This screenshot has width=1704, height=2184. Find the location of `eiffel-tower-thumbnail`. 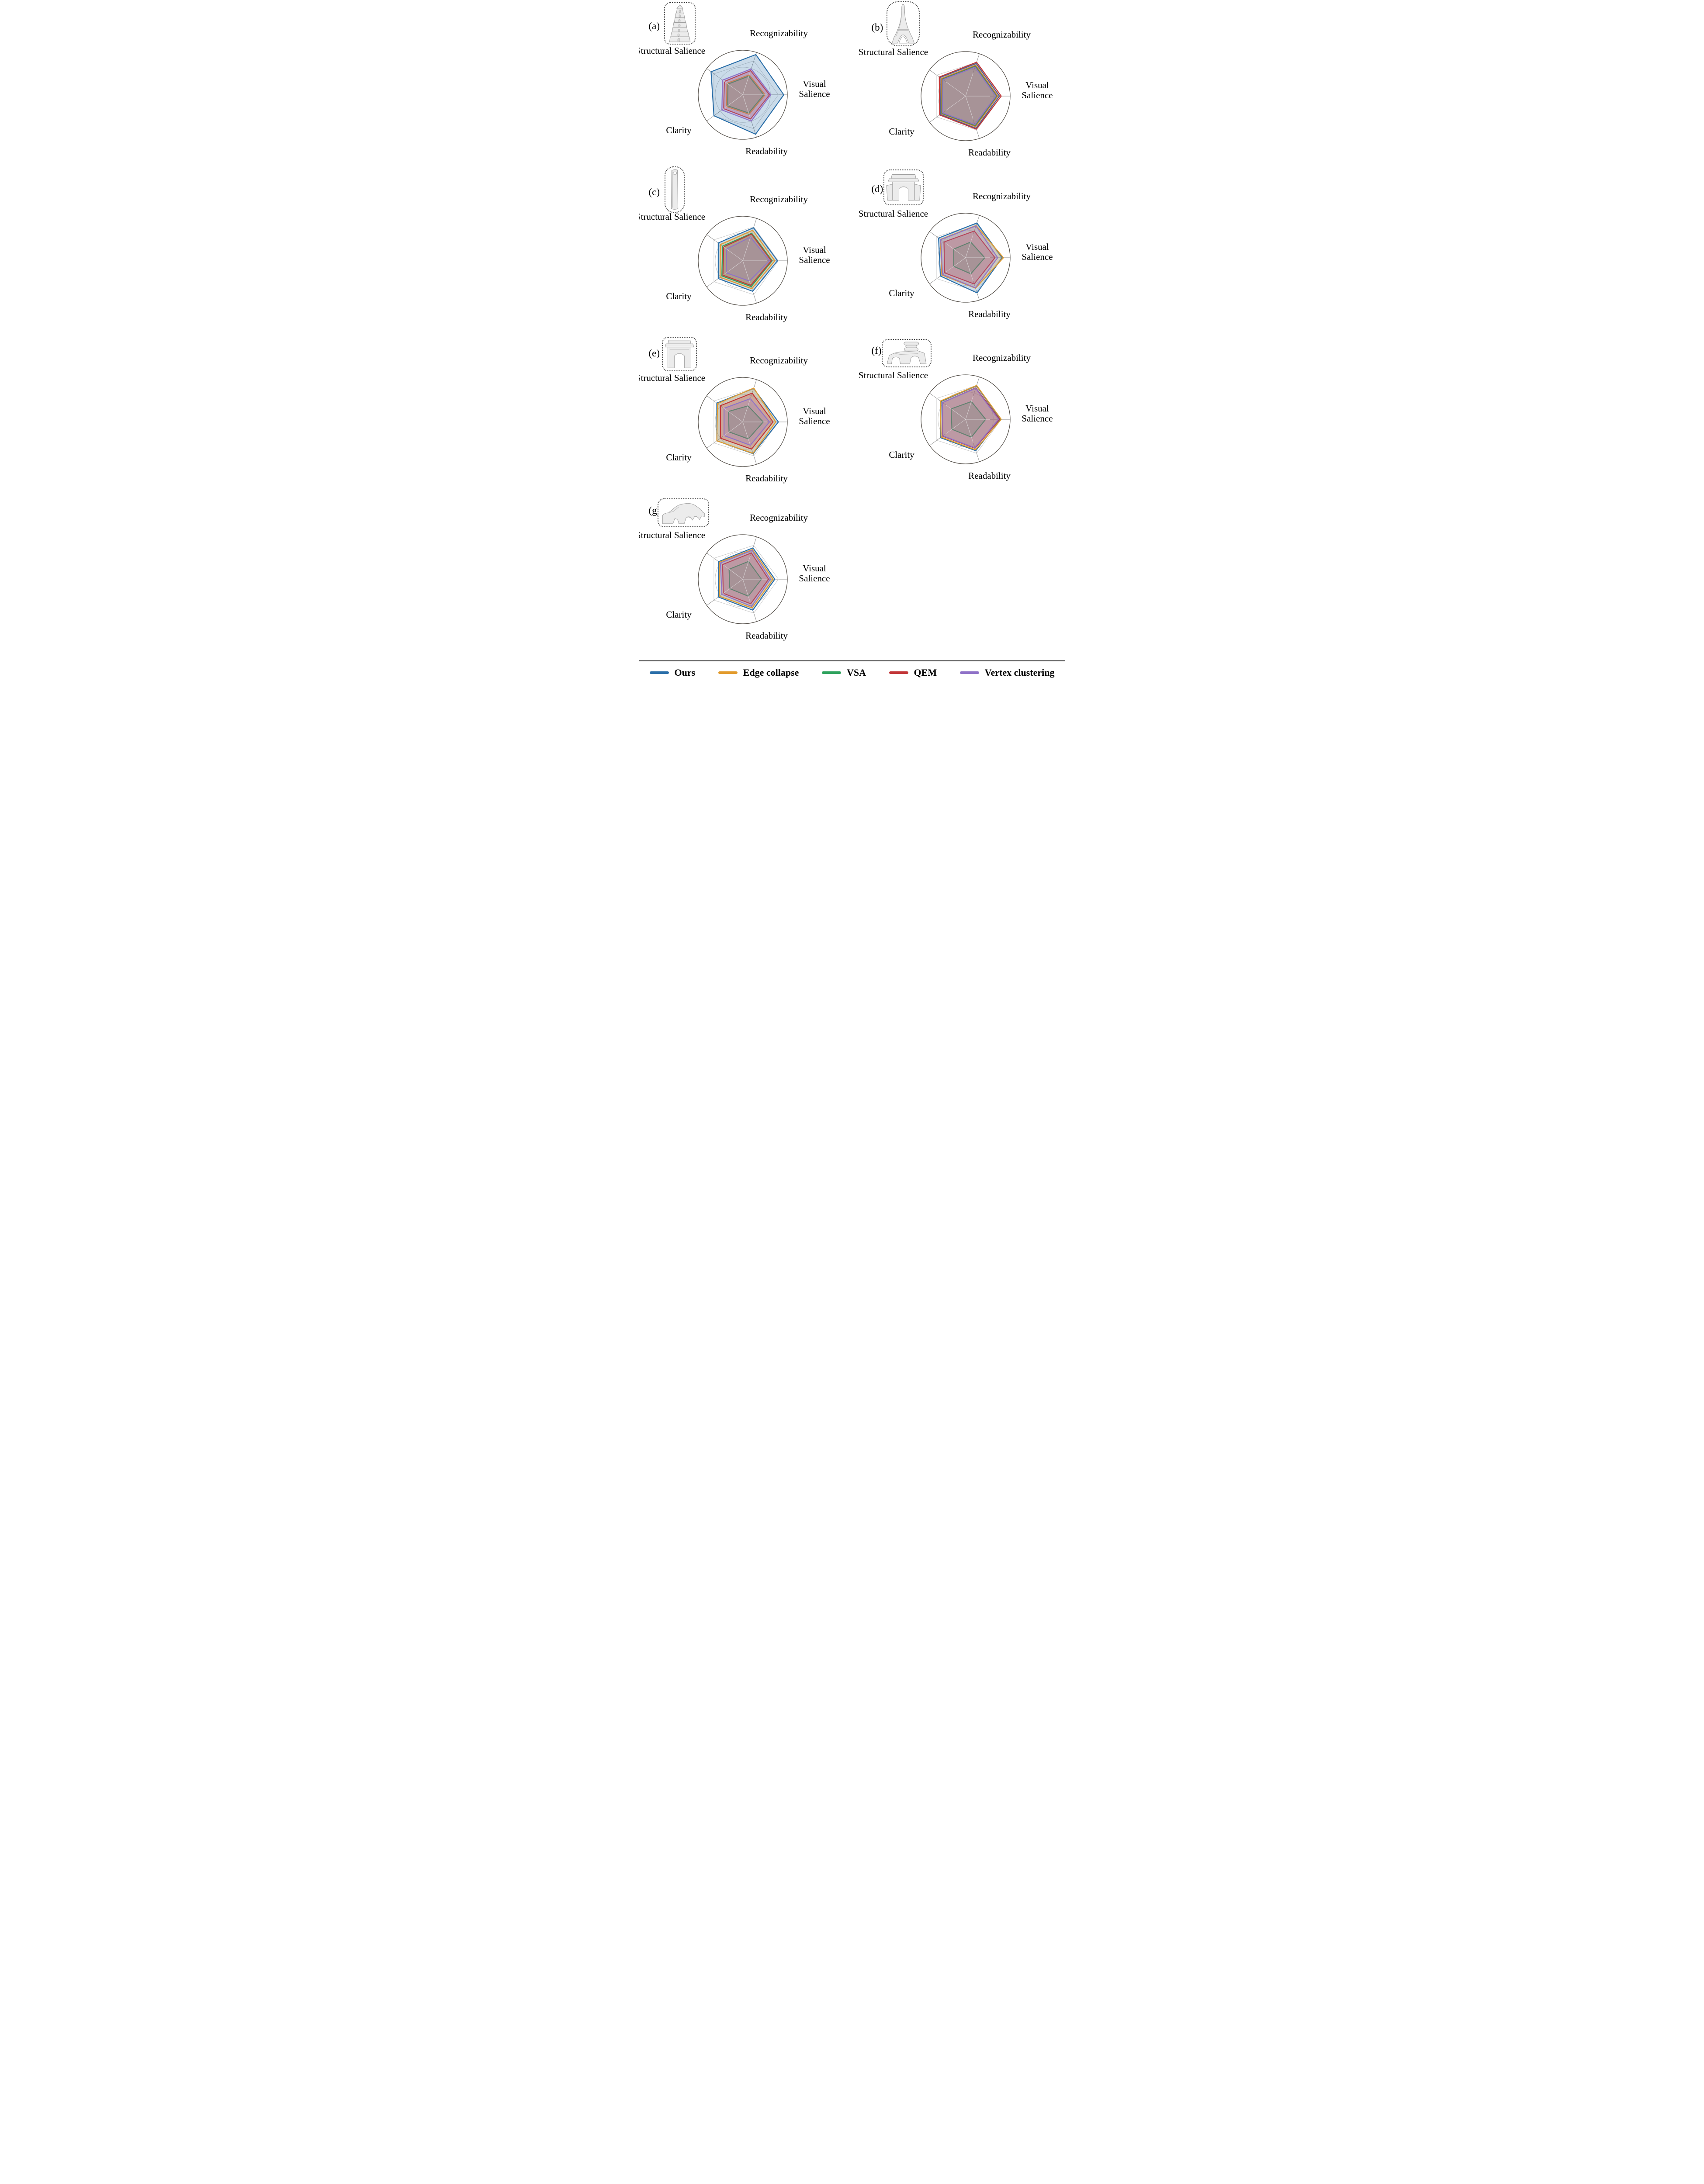

eiffel-tower-thumbnail is located at coordinates (903, 23).